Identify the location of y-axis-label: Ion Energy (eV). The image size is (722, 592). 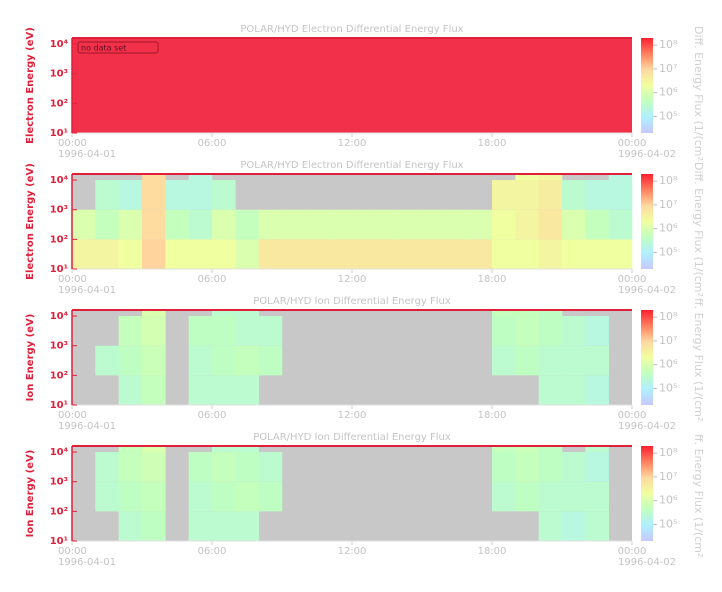
(30, 358).